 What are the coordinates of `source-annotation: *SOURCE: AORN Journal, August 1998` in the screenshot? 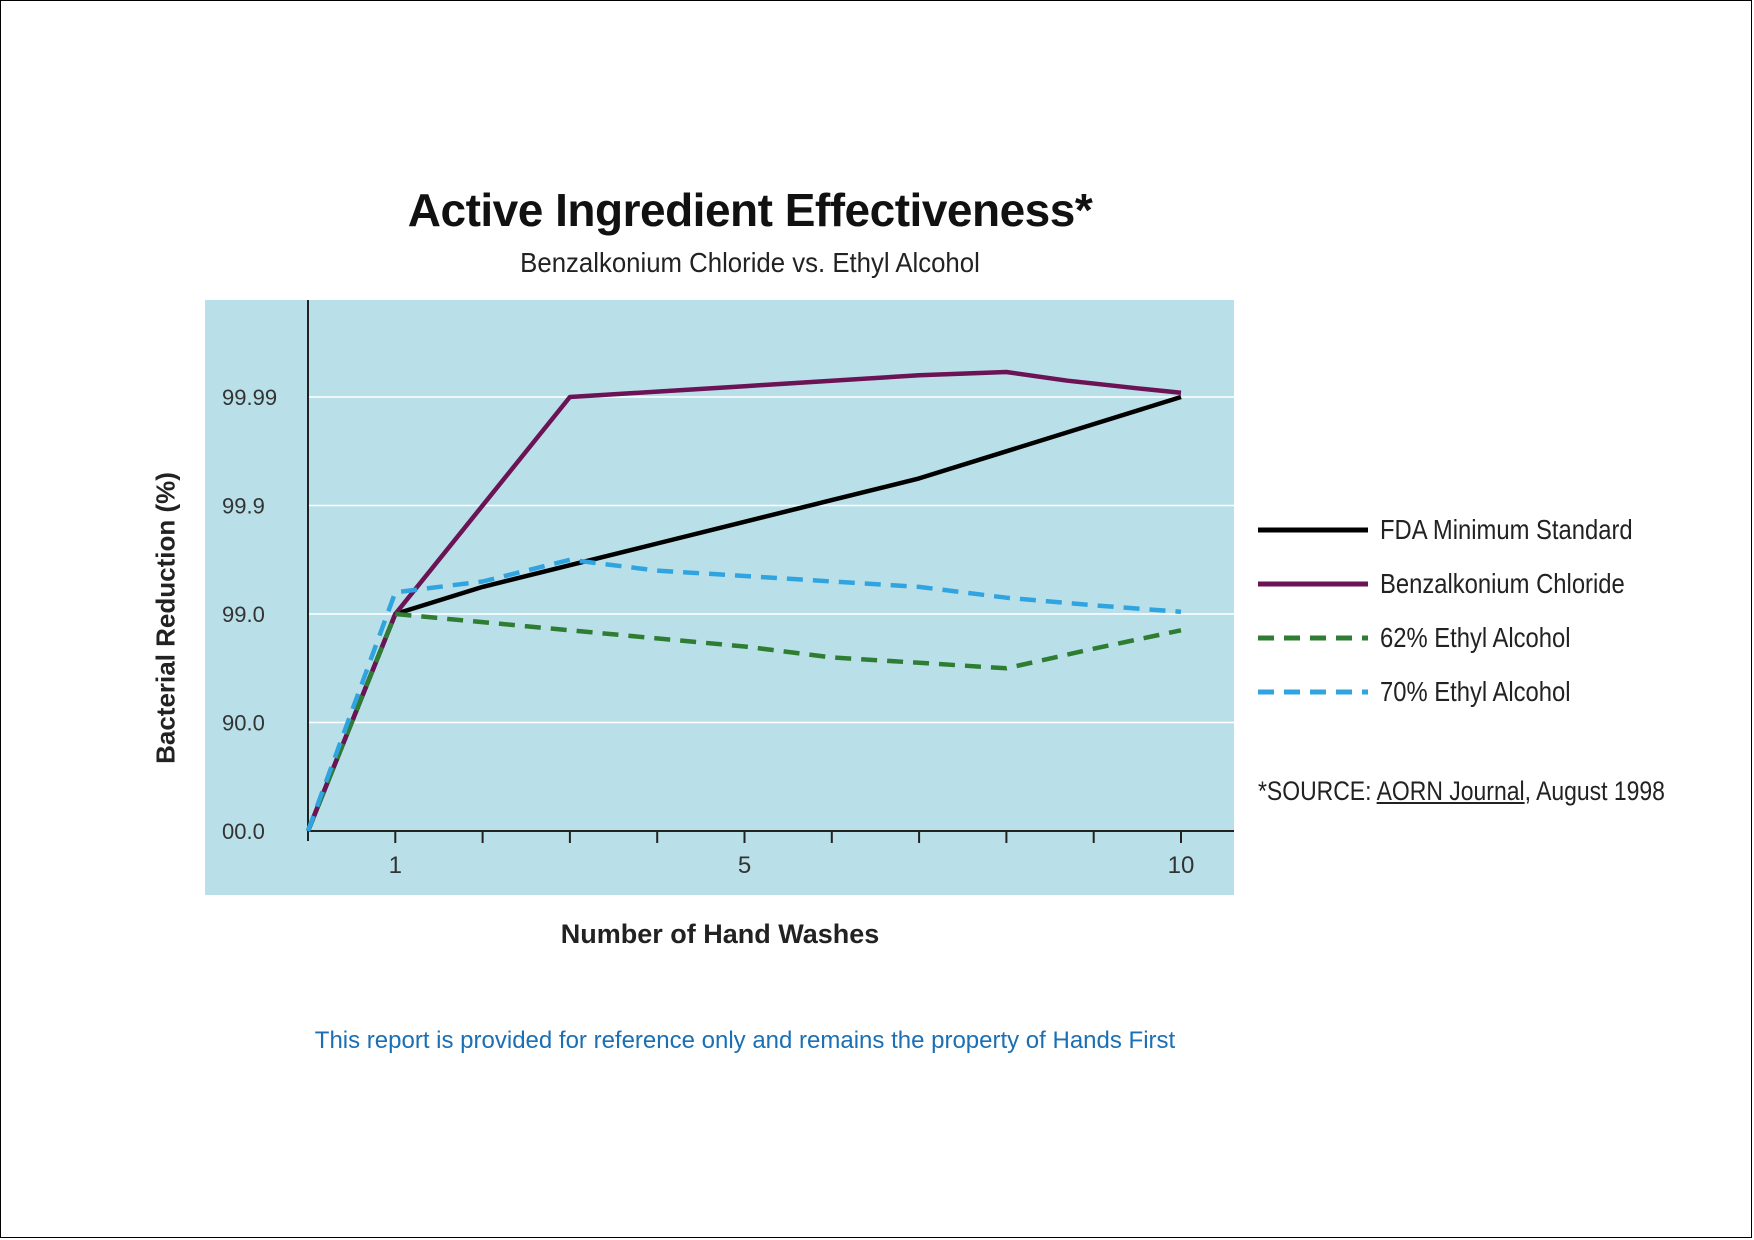 It's located at (1461, 791).